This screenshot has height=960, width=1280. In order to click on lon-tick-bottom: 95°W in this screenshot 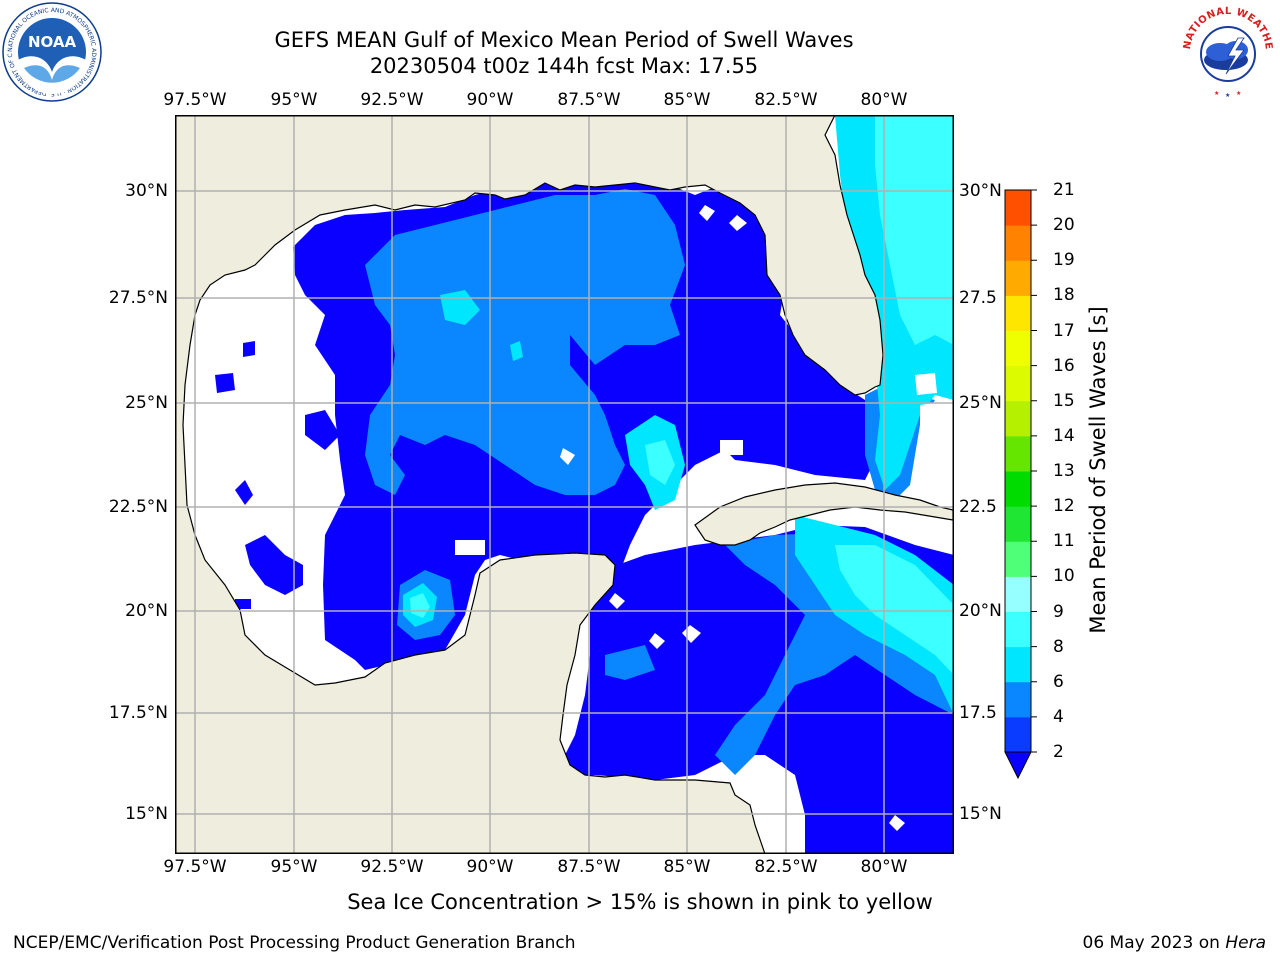, I will do `click(294, 867)`.